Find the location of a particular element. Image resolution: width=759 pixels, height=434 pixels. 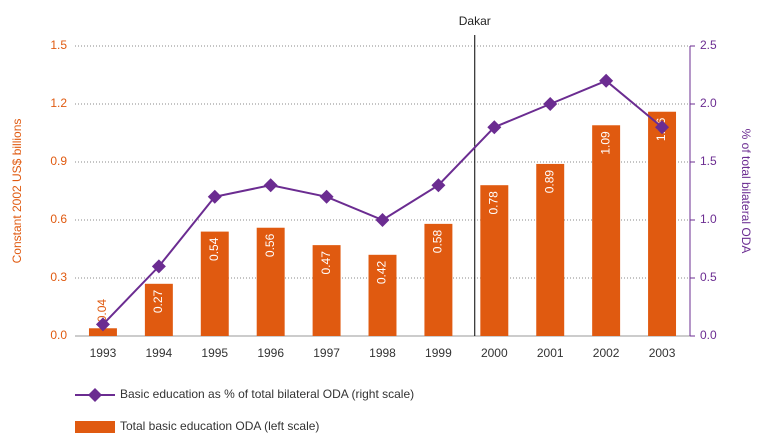

data-label: 0.04 is located at coordinates (102, 311).